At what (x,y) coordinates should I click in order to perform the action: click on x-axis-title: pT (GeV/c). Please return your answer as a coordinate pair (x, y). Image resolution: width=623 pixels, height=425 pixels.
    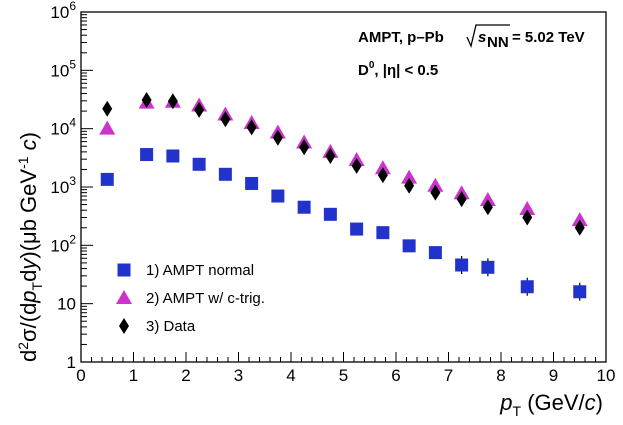
    Looking at the image, I should click on (551, 404).